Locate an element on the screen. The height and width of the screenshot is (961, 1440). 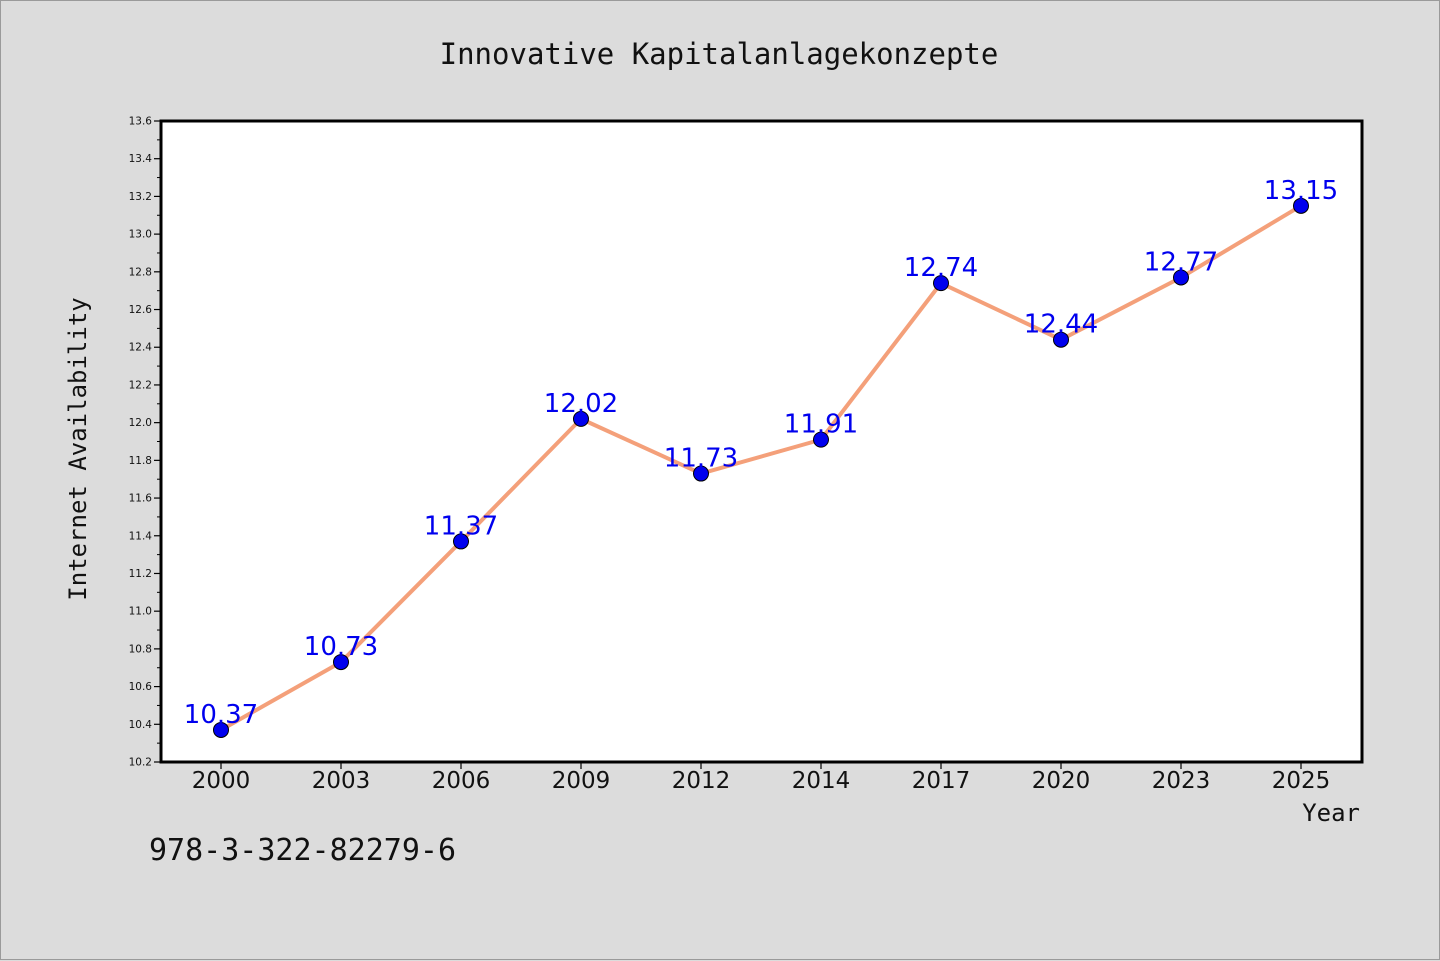
data-label: 11.73 is located at coordinates (701, 459).